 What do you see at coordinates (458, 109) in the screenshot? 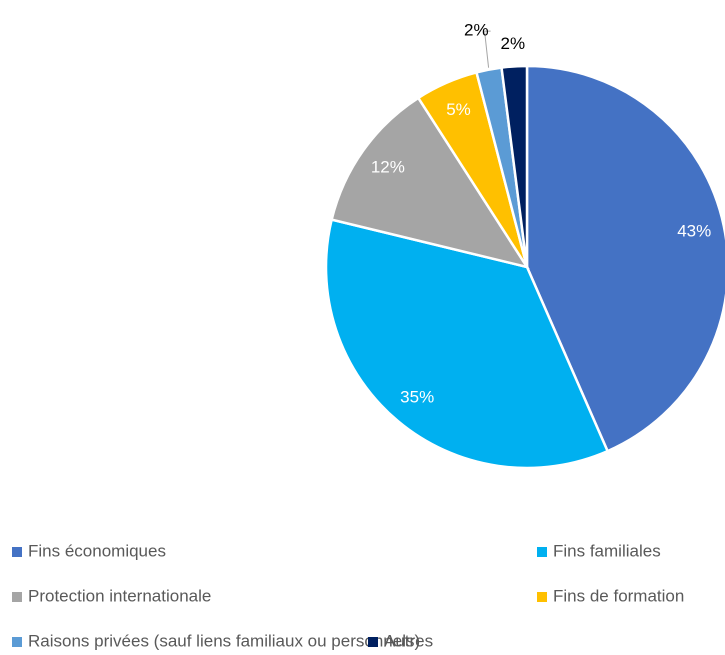
I see `data-label: 5%` at bounding box center [458, 109].